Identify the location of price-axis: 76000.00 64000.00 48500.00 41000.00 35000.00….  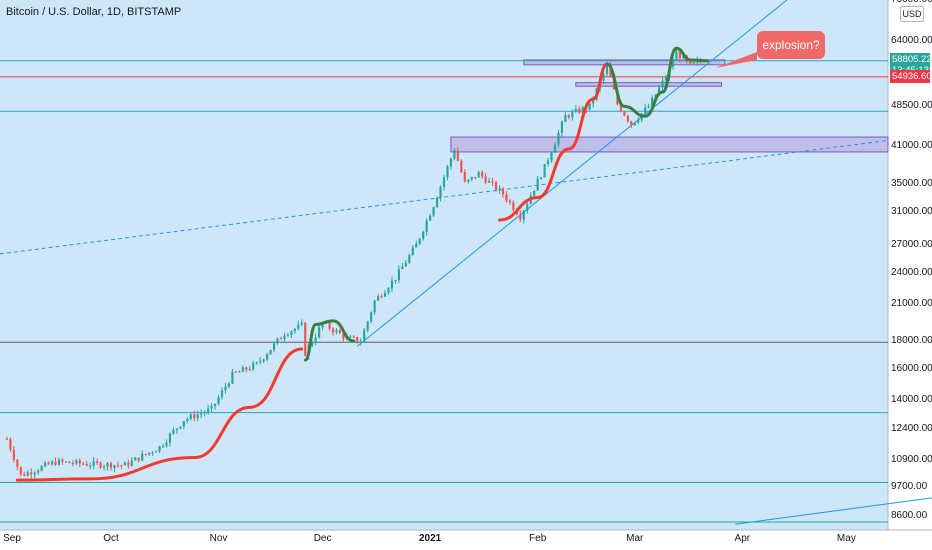
(910, 265).